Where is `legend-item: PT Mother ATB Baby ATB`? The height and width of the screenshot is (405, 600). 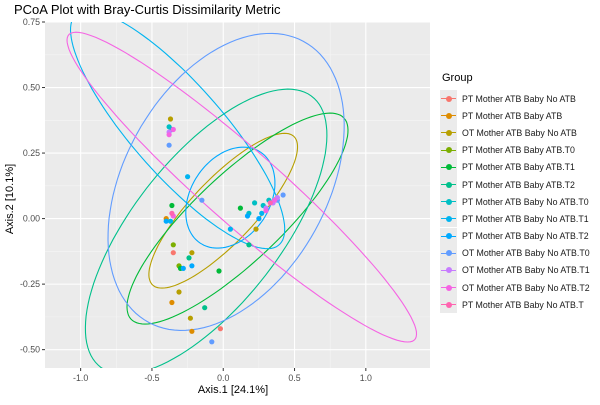
legend-item: PT Mother ATB Baby ATB is located at coordinates (519, 116).